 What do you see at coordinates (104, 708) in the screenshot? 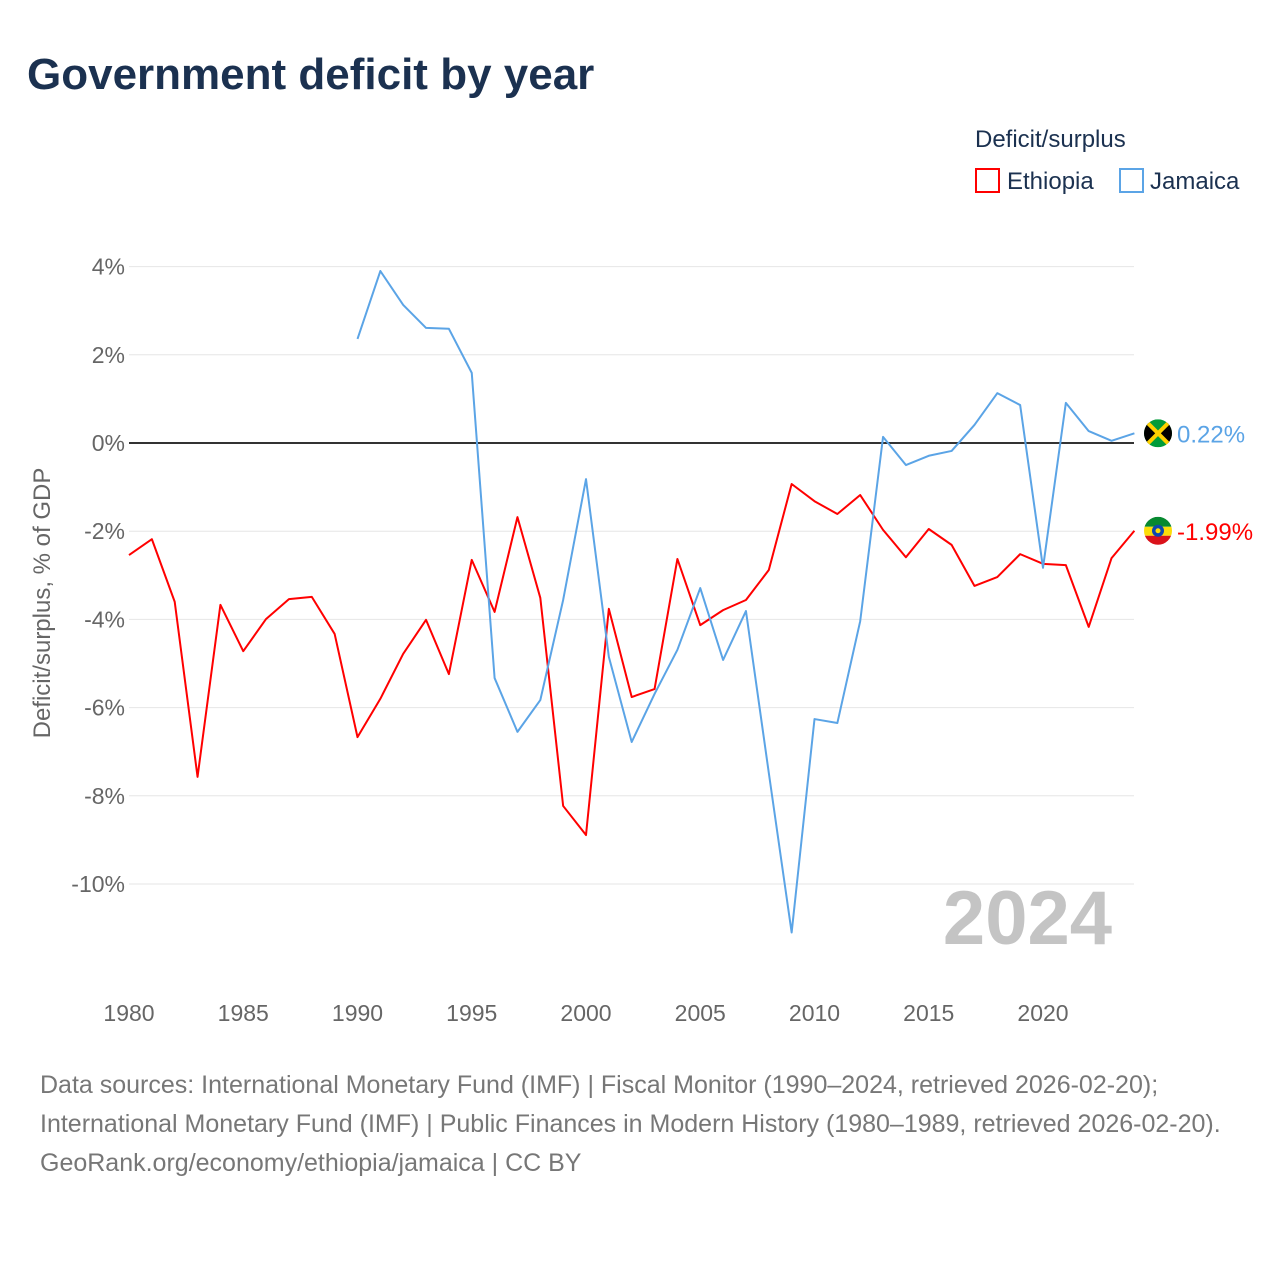
I see `y-tick-label: -6%` at bounding box center [104, 708].